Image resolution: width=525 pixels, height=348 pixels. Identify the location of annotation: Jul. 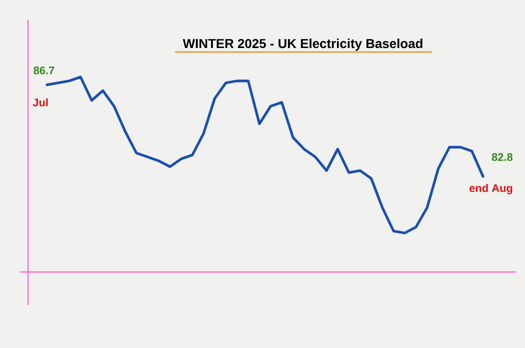
(40, 102).